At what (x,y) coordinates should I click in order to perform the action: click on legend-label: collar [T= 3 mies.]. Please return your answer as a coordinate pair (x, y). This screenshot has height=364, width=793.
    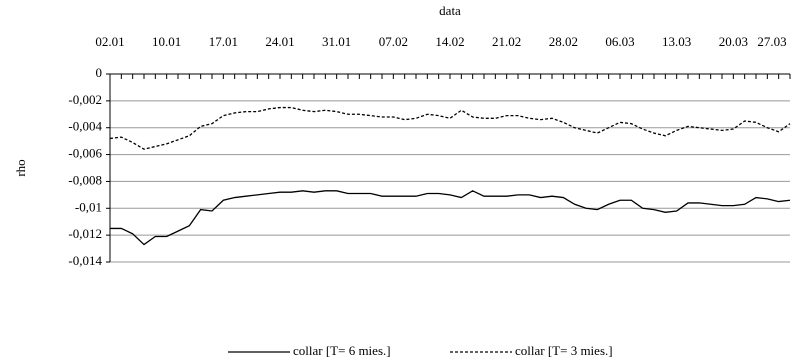
    Looking at the image, I should click on (564, 350).